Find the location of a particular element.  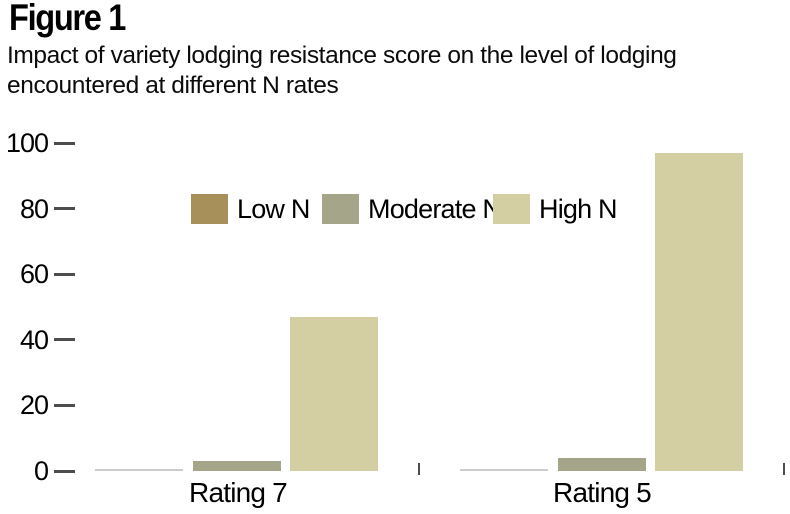

legend-label-moderate-n: Moderate N is located at coordinates (435, 208).